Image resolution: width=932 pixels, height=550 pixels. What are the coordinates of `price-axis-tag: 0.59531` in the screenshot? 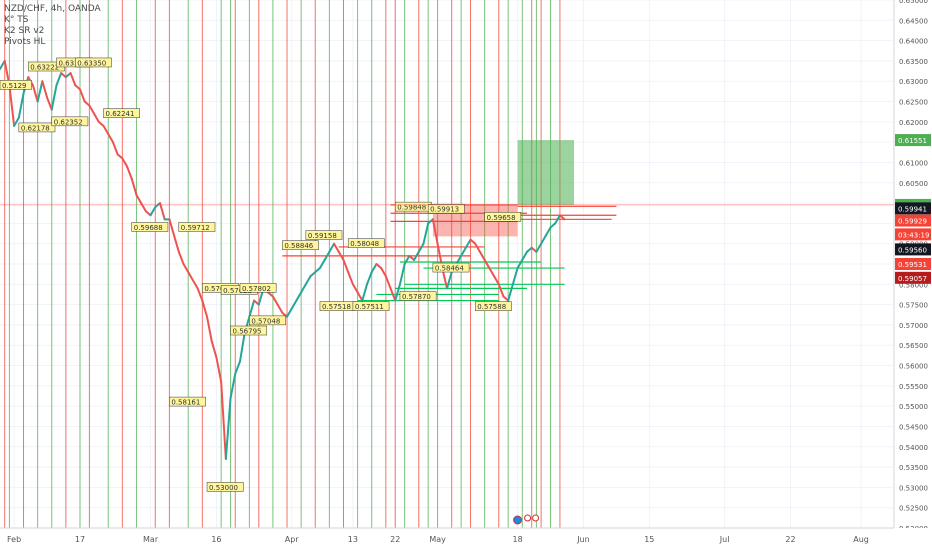 It's located at (913, 264).